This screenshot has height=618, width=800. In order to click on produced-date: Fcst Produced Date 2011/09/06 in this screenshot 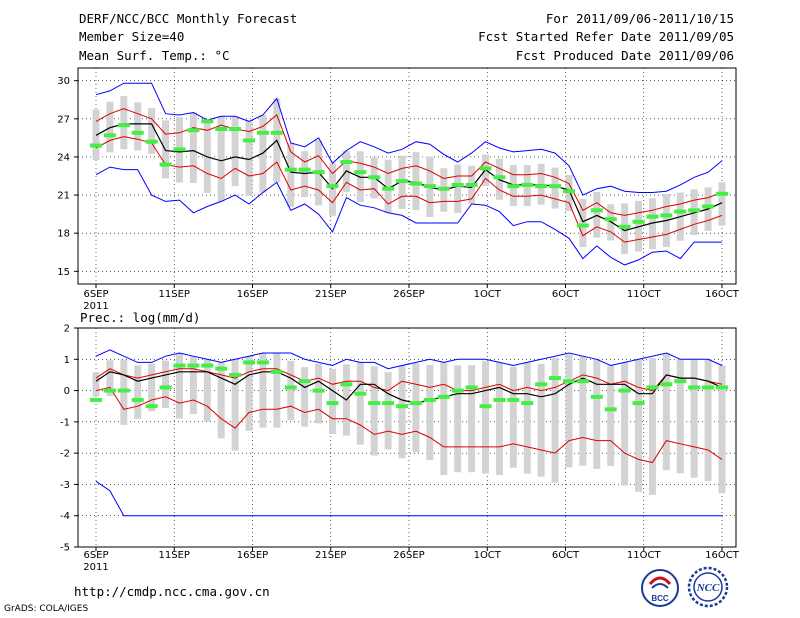, I will do `click(624, 55)`.